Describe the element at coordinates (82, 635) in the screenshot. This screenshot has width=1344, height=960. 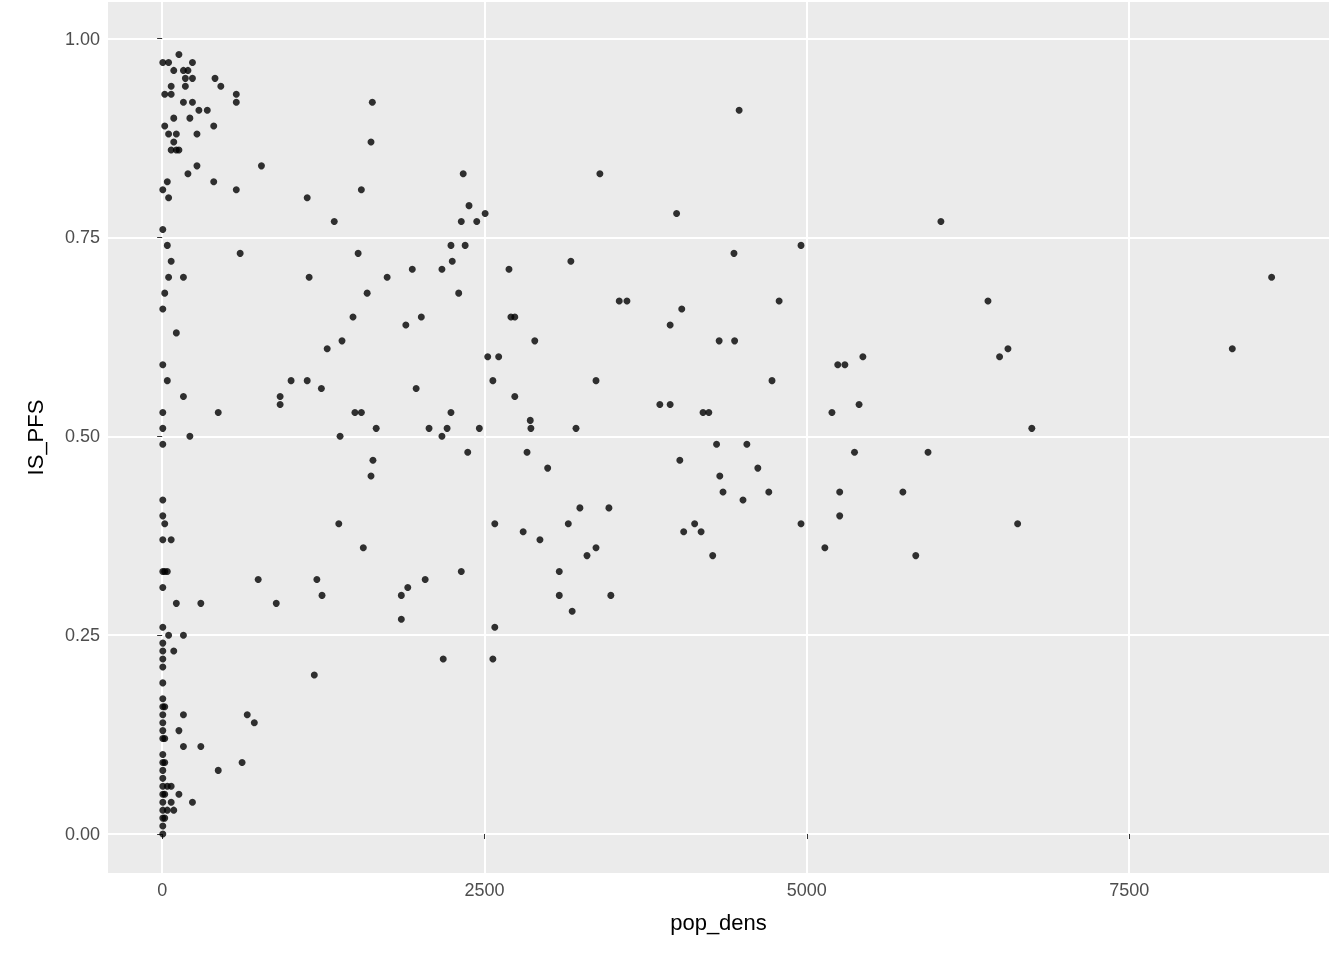
I see `y-tick-label: 0.25` at that location.